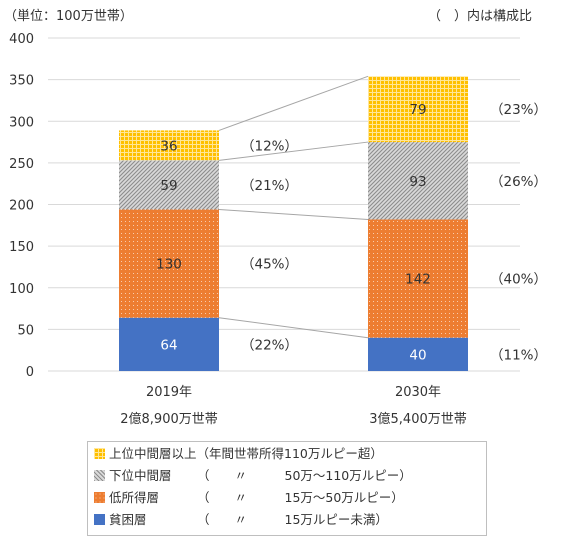  I want to click on legend-sublabel: （ 〃 50万～110万ルピー）, so click(304, 475).